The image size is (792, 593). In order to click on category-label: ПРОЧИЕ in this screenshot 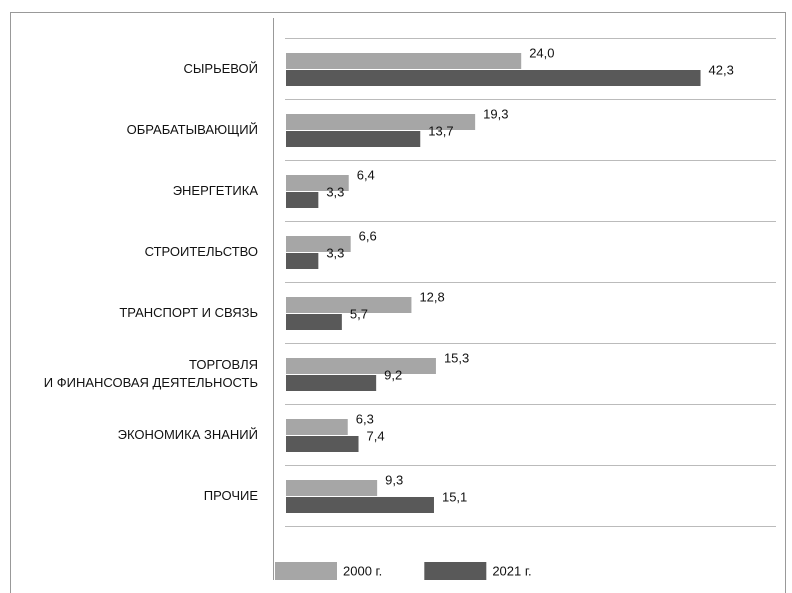, I will do `click(230, 495)`.